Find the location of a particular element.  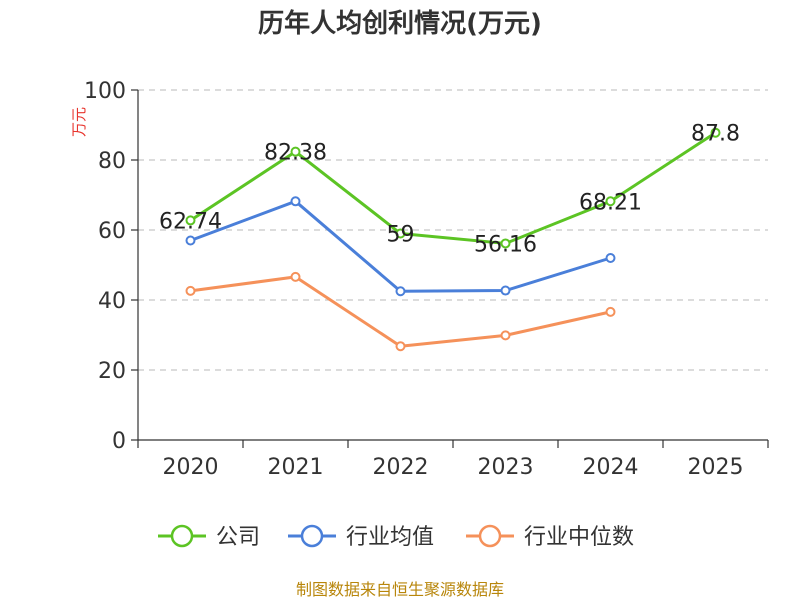

legend: 公司 行业均值 行业中位数 is located at coordinates (396, 537).